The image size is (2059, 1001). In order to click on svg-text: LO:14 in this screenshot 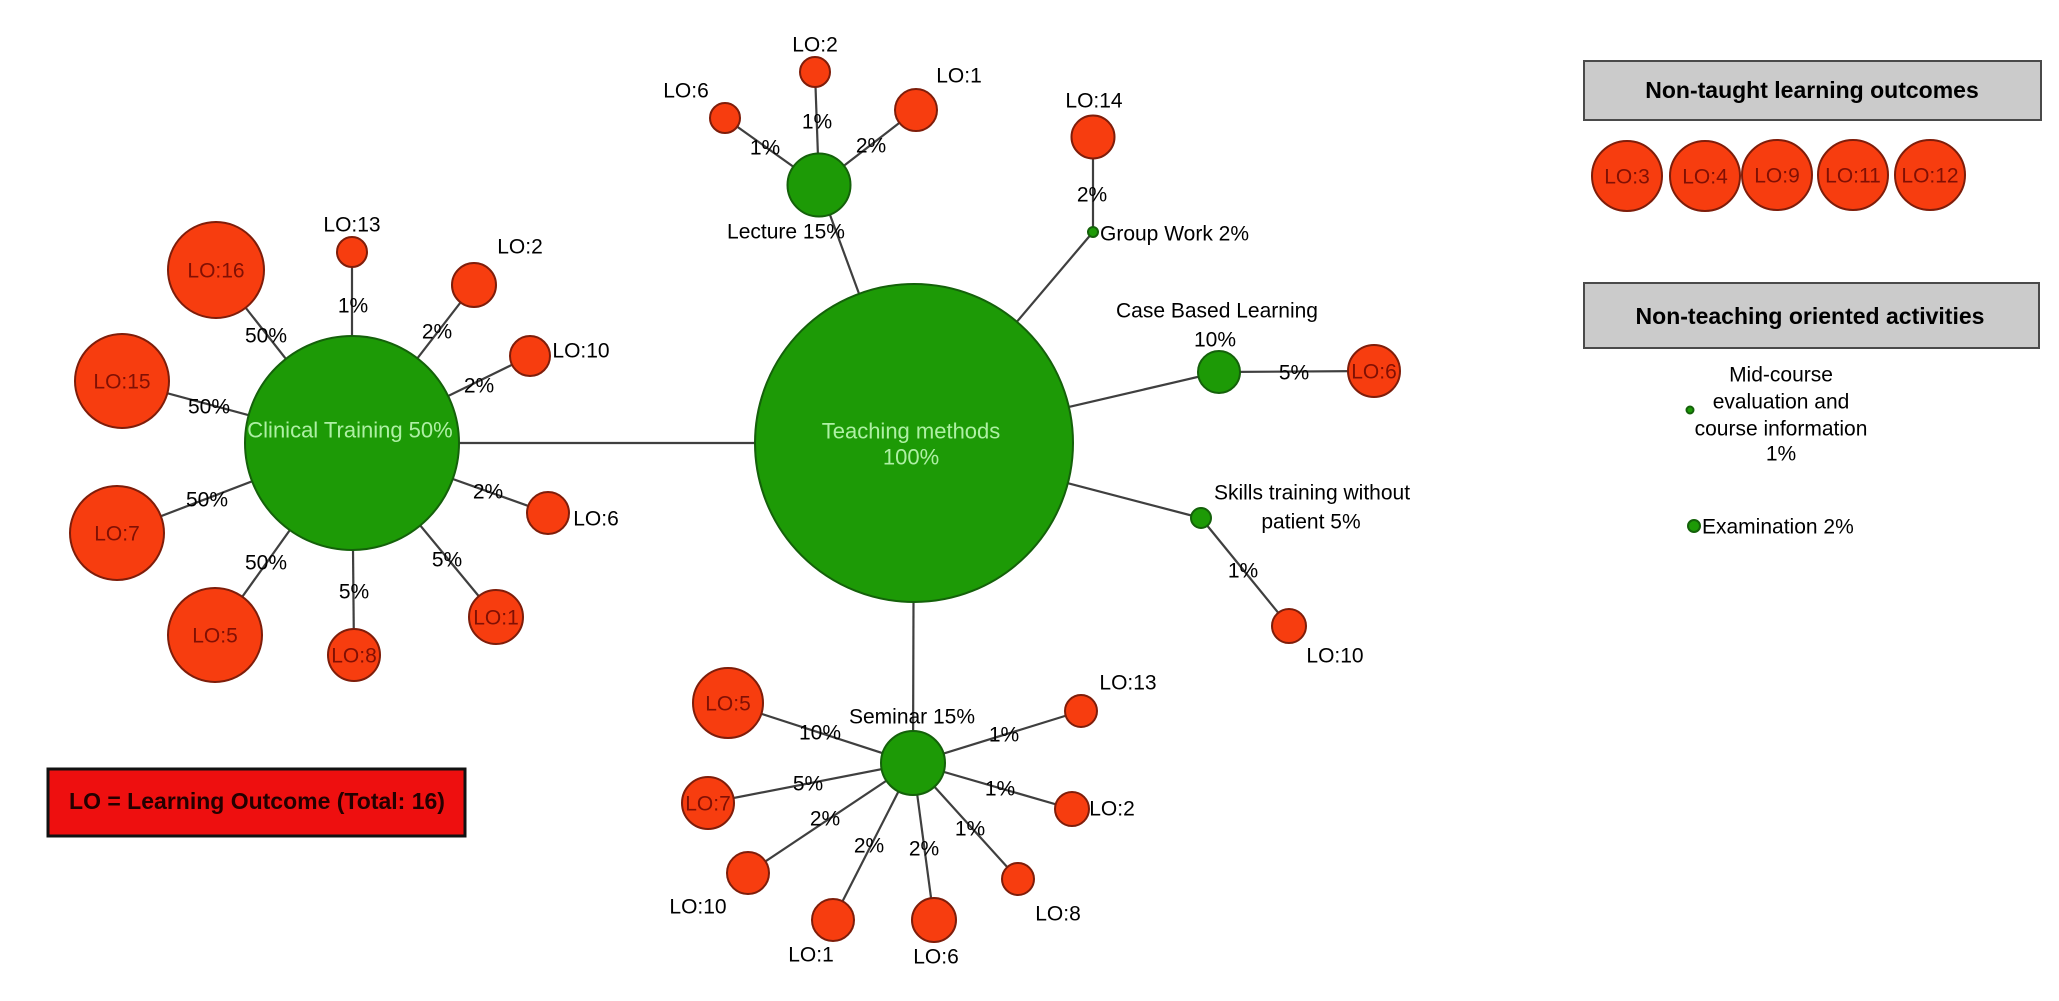, I will do `click(1094, 100)`.